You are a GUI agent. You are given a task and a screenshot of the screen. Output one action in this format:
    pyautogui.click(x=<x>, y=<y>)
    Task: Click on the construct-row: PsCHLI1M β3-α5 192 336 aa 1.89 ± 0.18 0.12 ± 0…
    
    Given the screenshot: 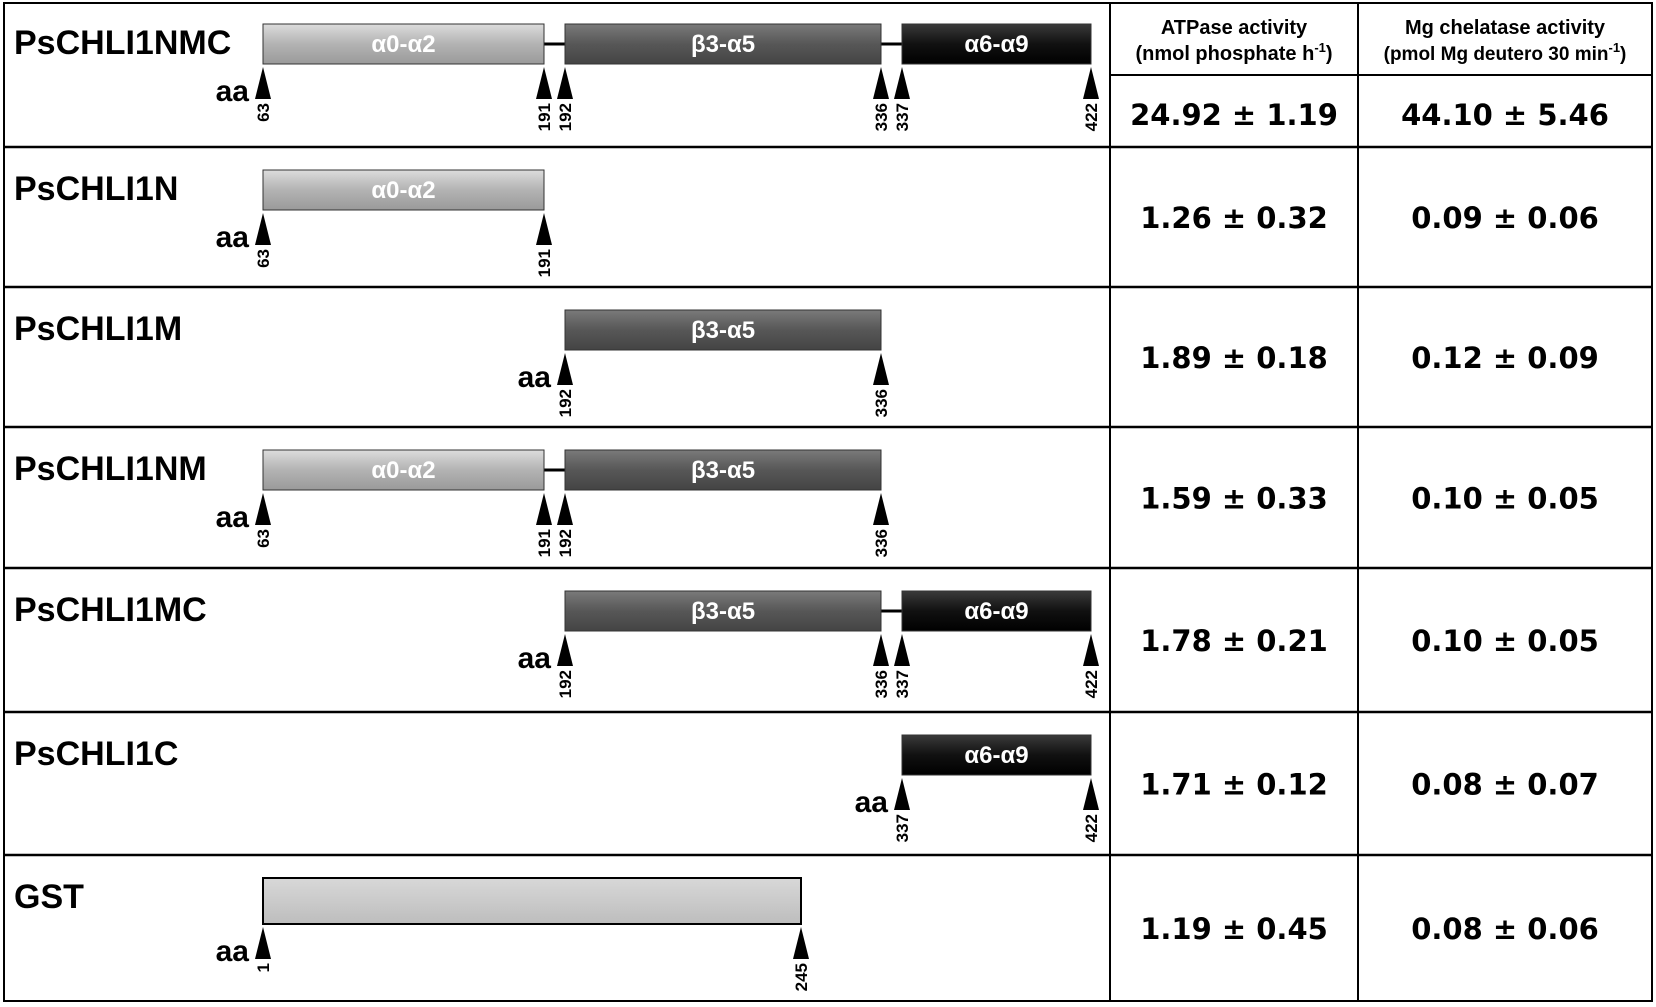 What is the action you would take?
    pyautogui.click(x=806, y=363)
    